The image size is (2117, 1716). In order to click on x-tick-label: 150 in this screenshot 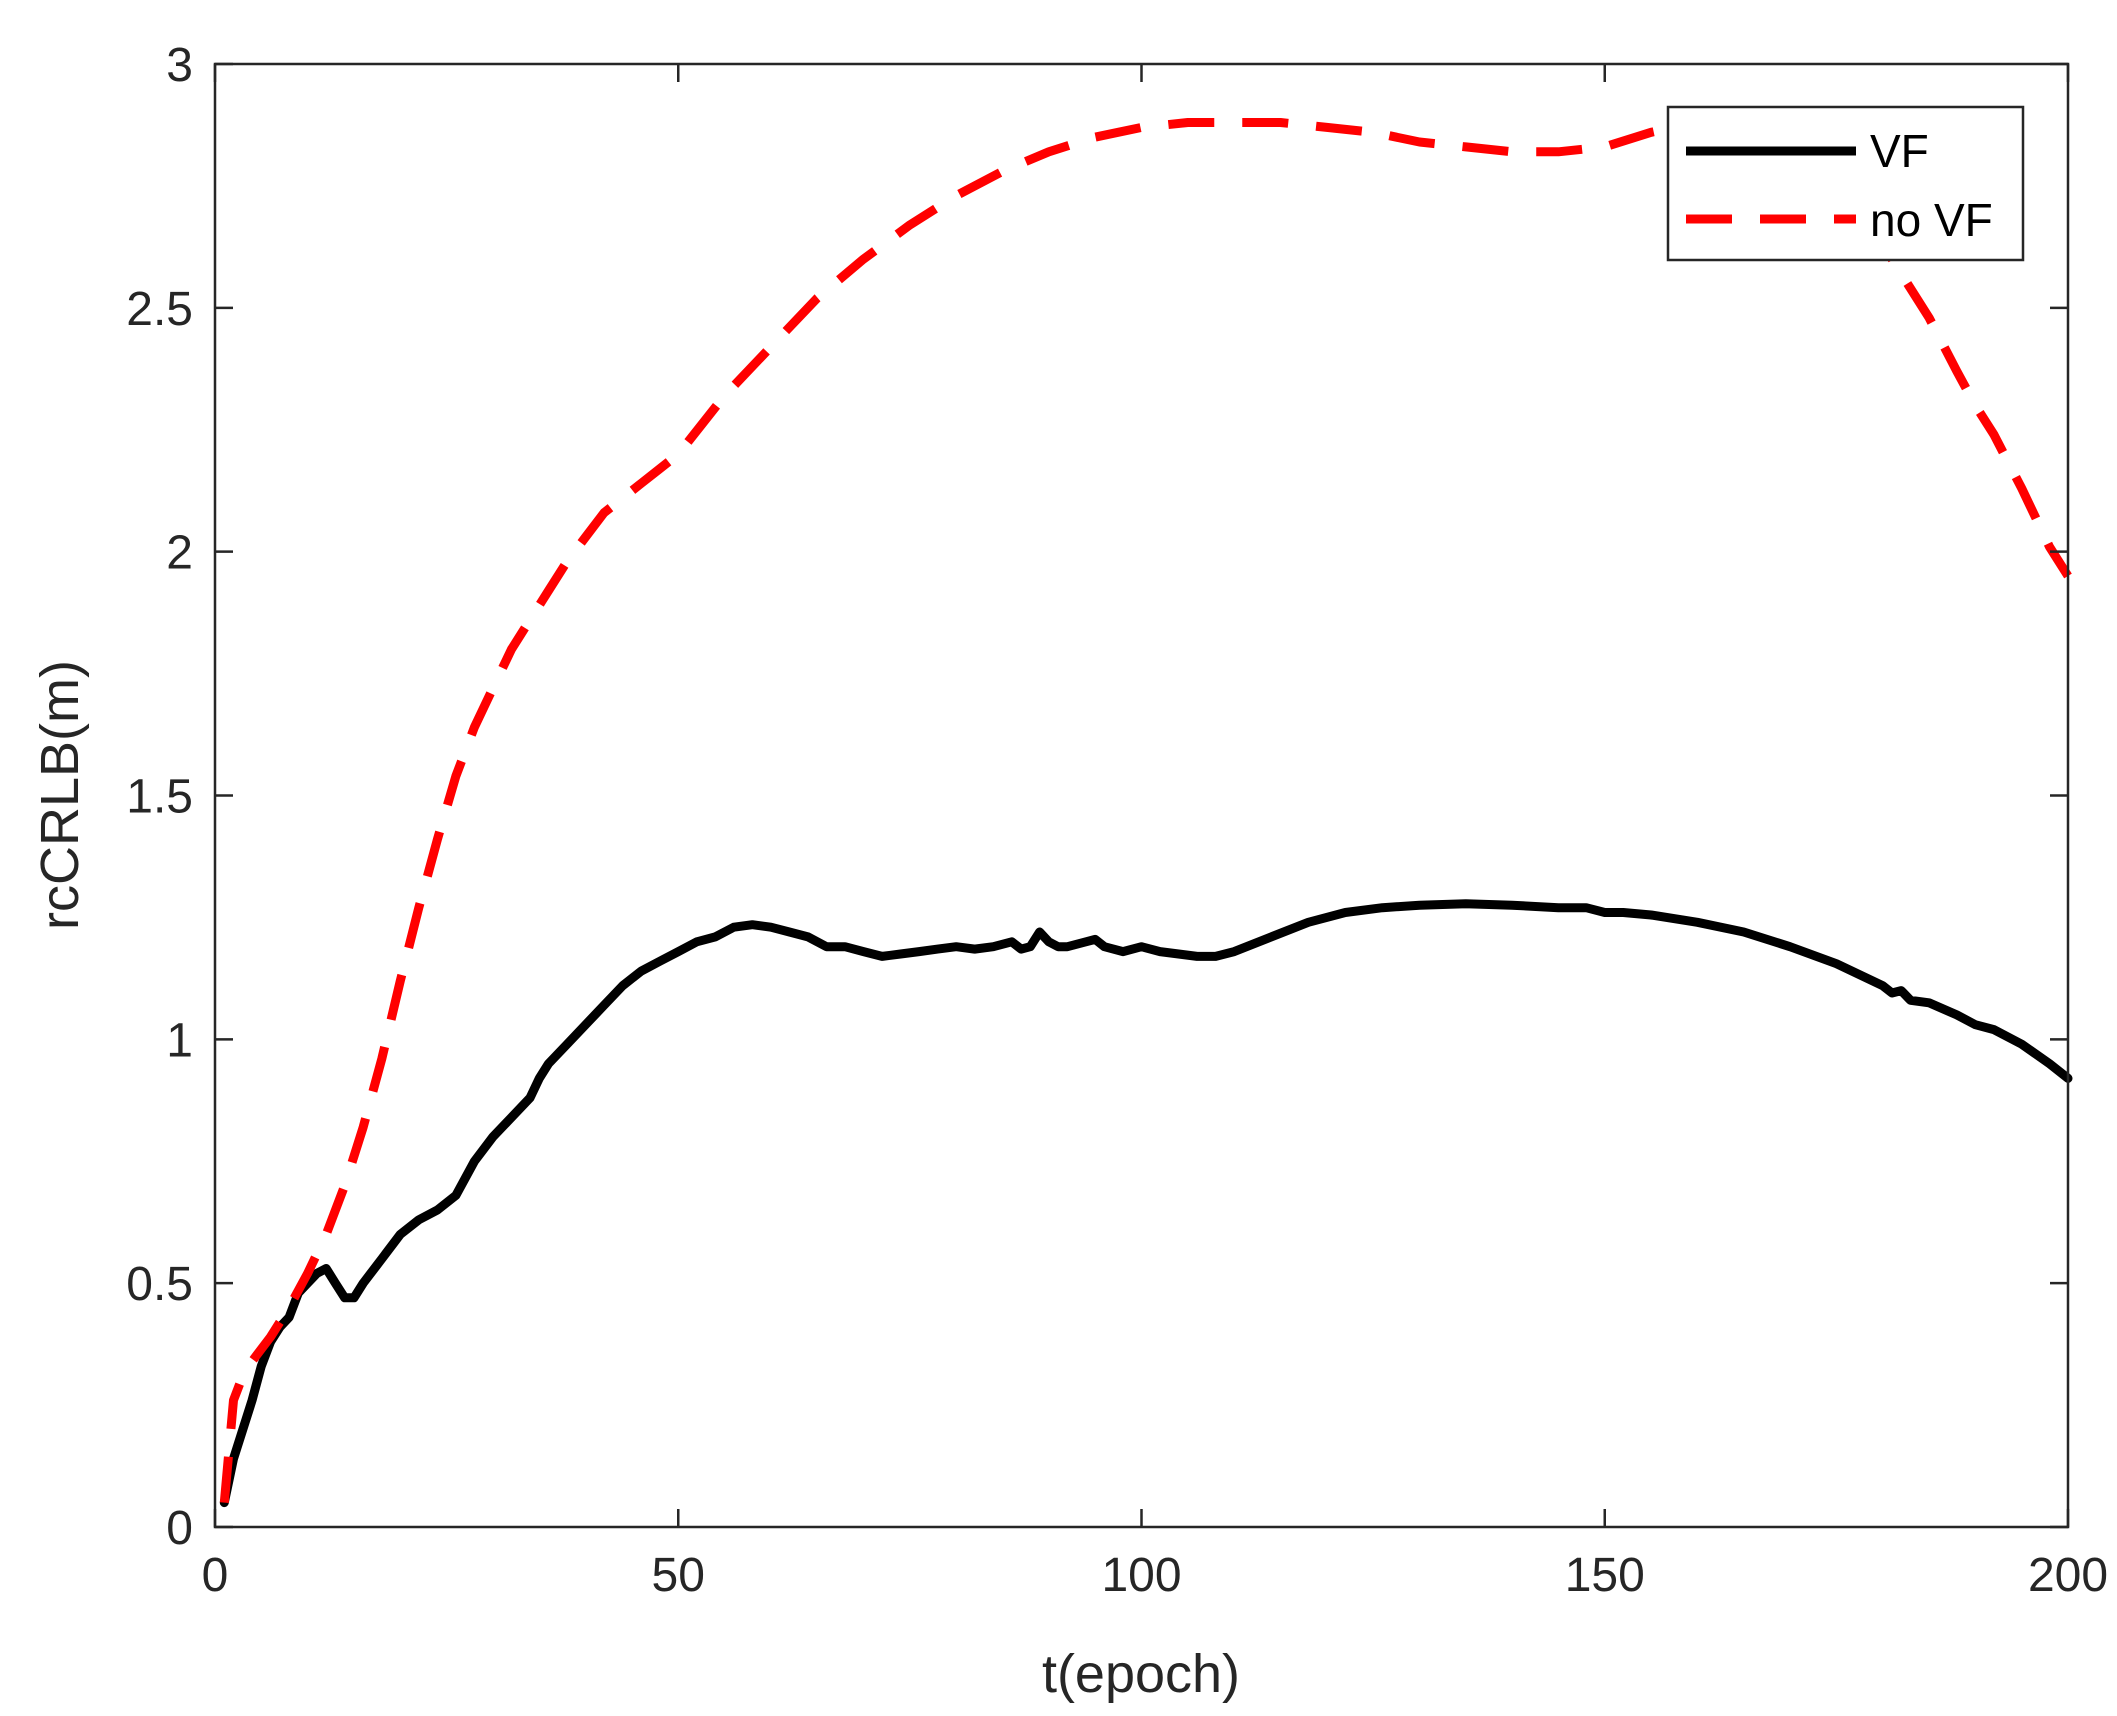, I will do `click(1605, 1575)`.